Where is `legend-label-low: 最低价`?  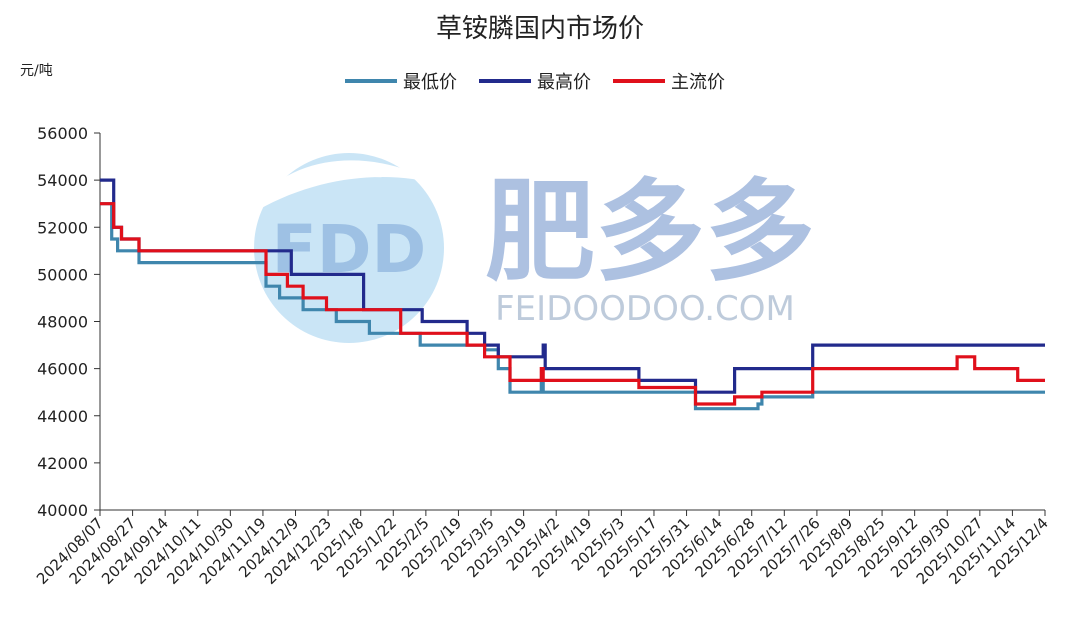
legend-label-low: 最低价 is located at coordinates (430, 82).